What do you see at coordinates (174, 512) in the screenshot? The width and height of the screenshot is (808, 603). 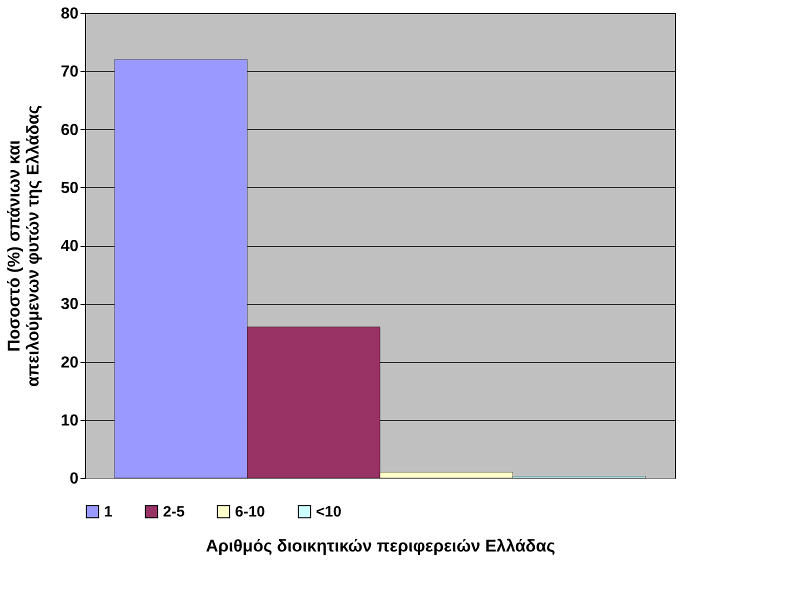 I see `legend-label: 2-5` at bounding box center [174, 512].